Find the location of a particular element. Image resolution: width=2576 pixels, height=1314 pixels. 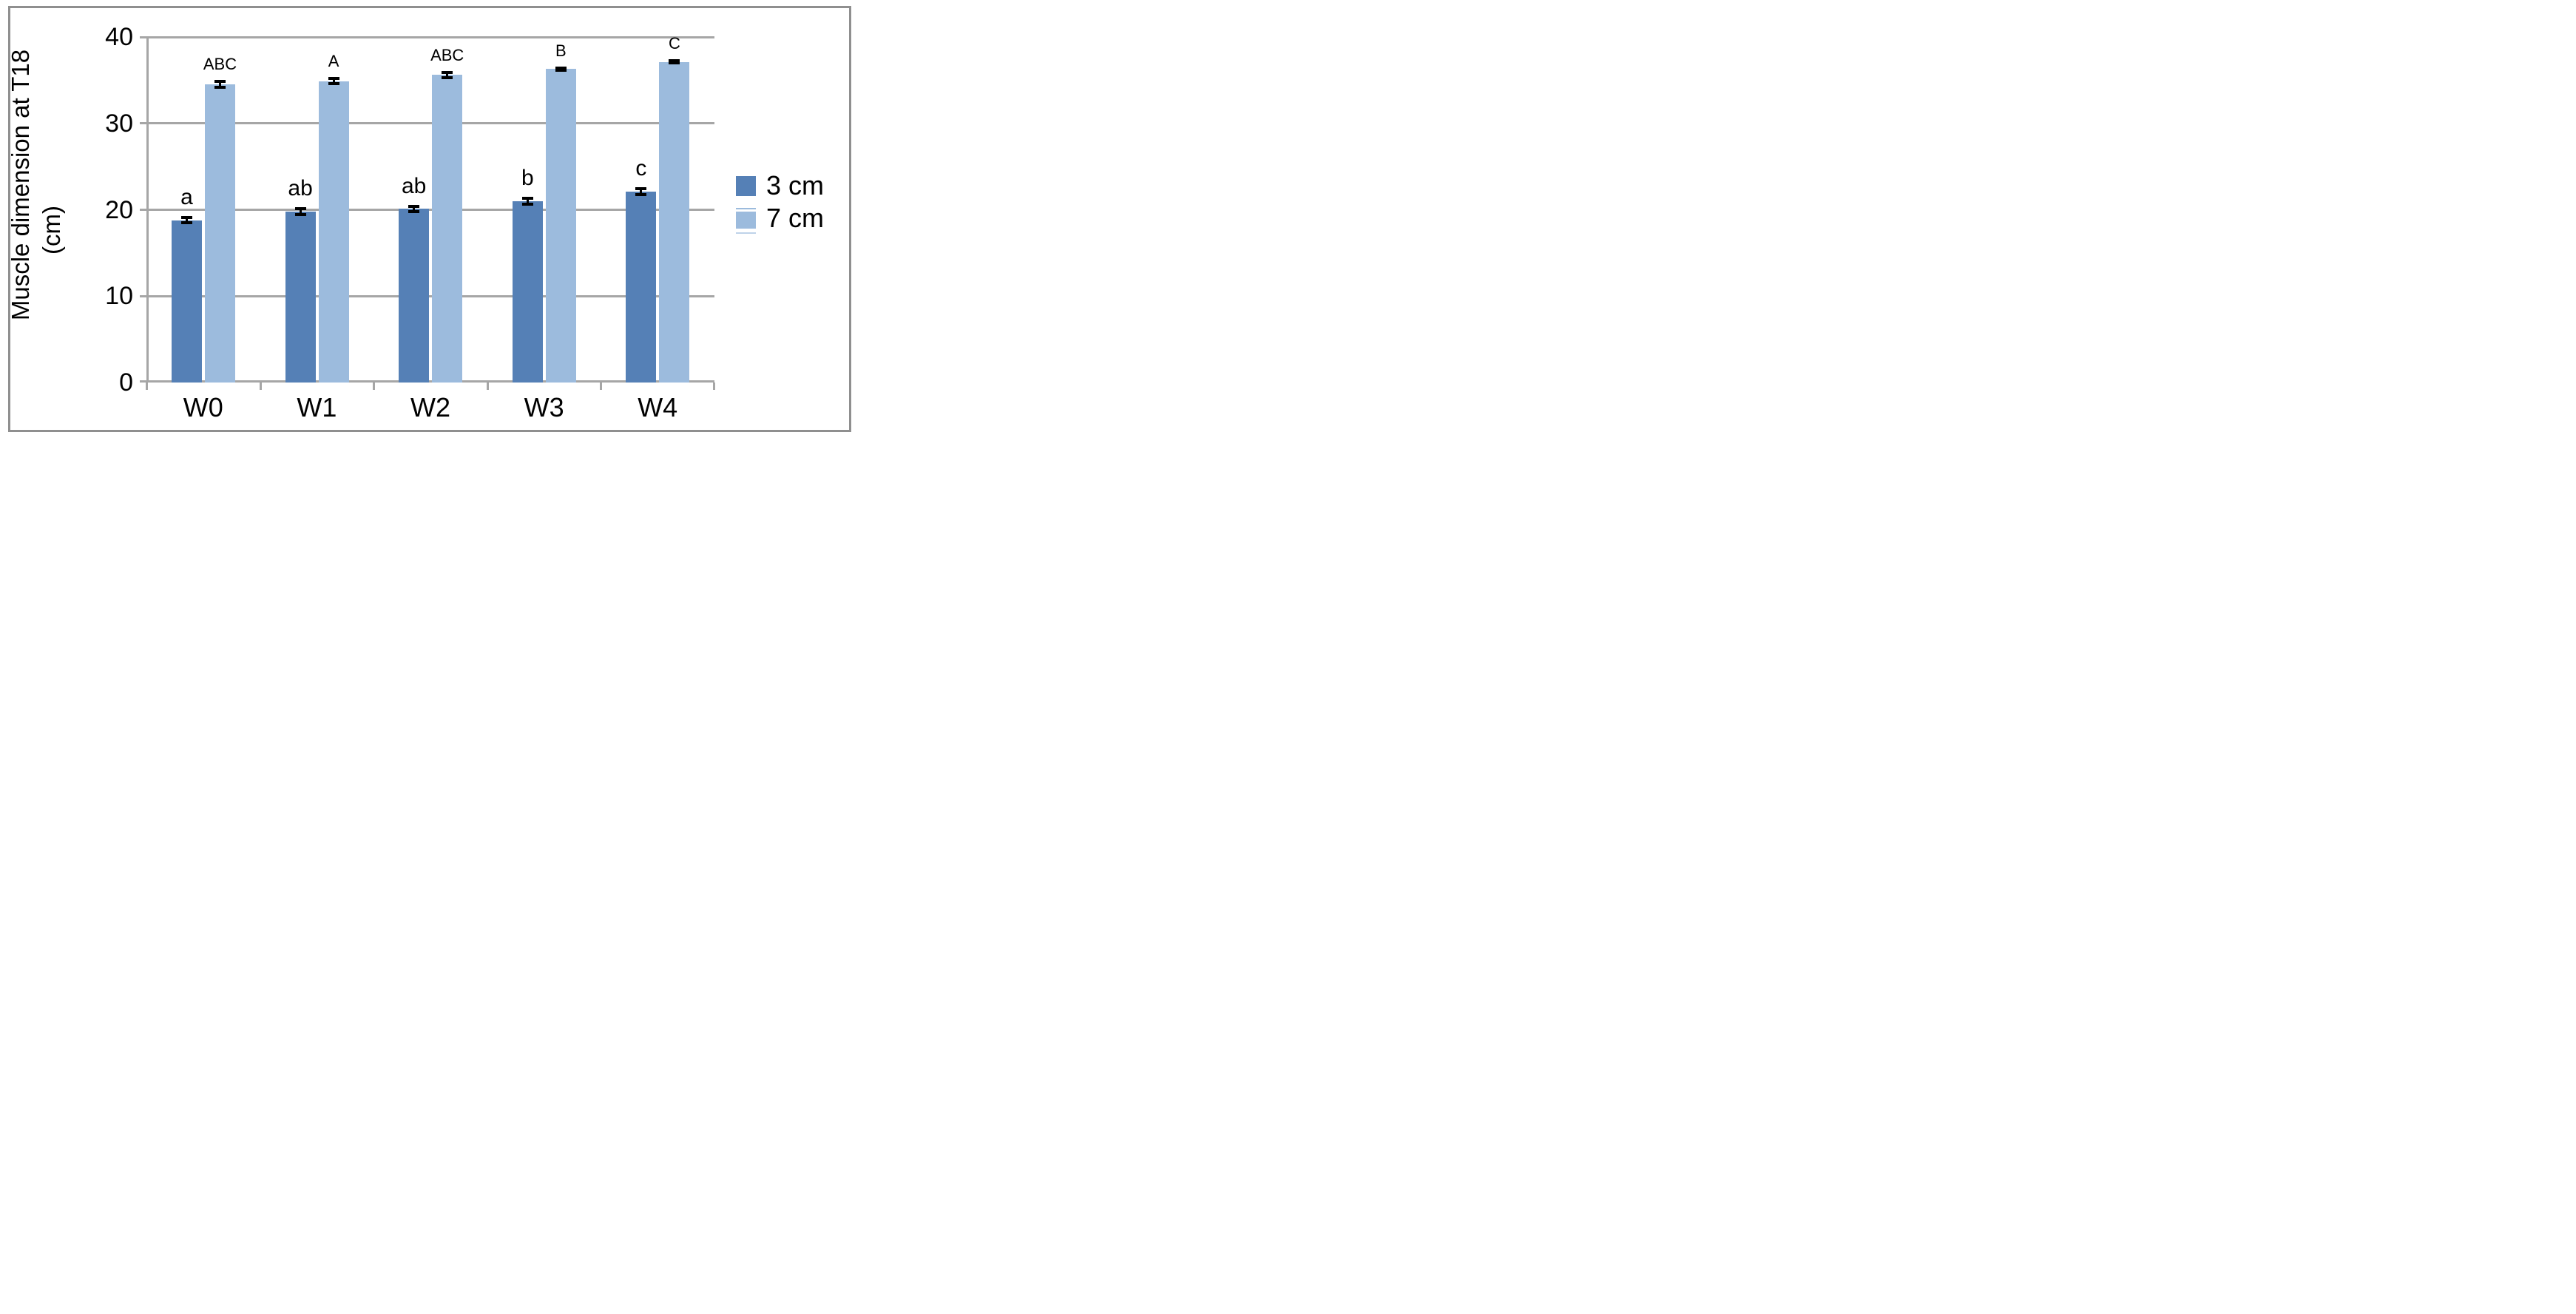

error-bar-W4-7cm is located at coordinates (674, 62).